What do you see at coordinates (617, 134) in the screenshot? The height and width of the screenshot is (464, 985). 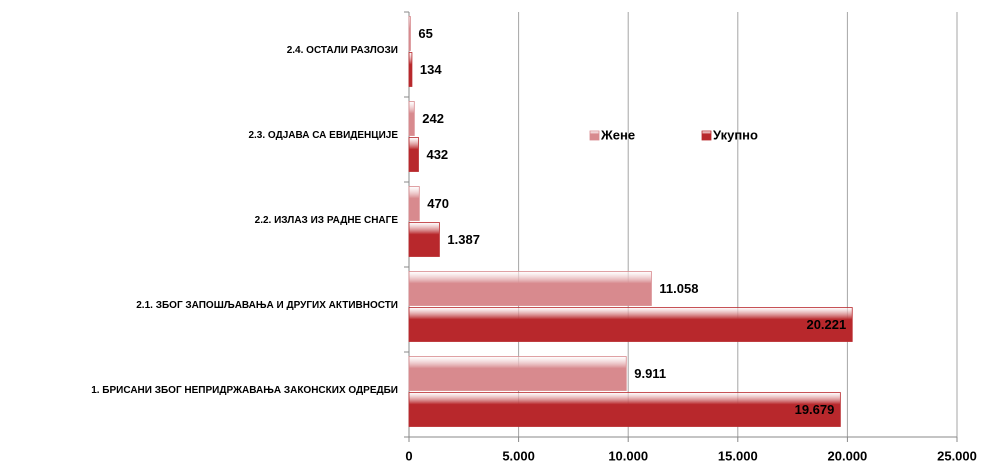 I see `legend-label: Жене` at bounding box center [617, 134].